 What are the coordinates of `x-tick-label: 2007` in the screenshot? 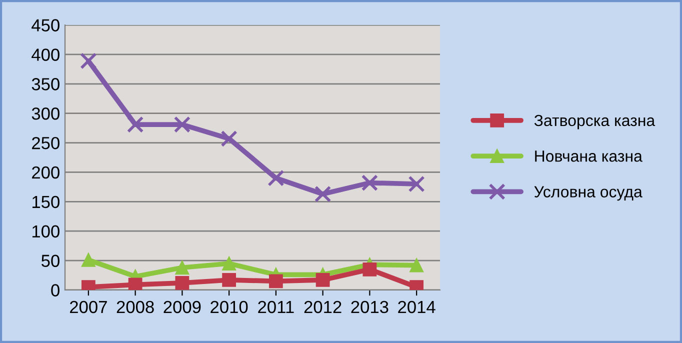 It's located at (88, 307).